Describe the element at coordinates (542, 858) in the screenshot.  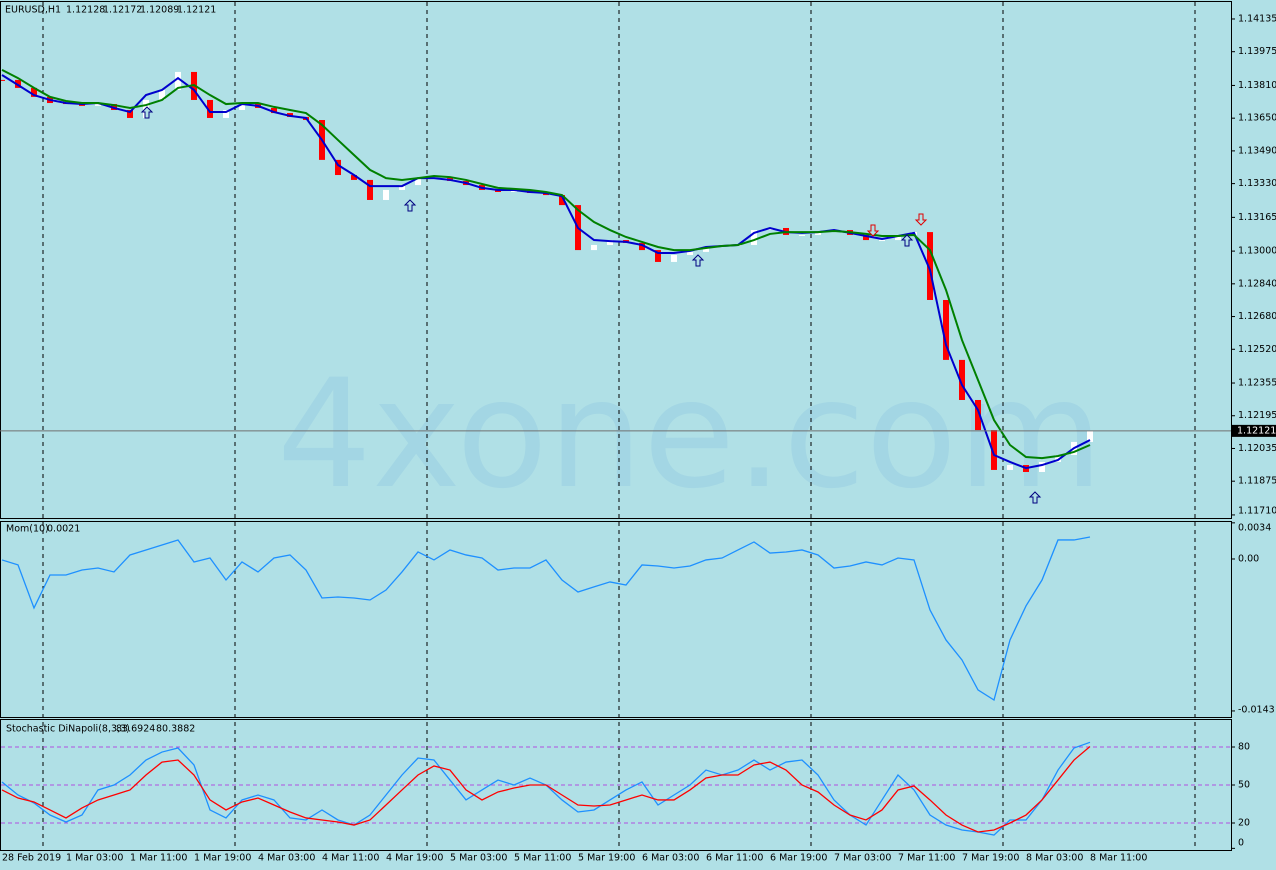
I see `x-tick-label: 5 Mar 11:00` at that location.